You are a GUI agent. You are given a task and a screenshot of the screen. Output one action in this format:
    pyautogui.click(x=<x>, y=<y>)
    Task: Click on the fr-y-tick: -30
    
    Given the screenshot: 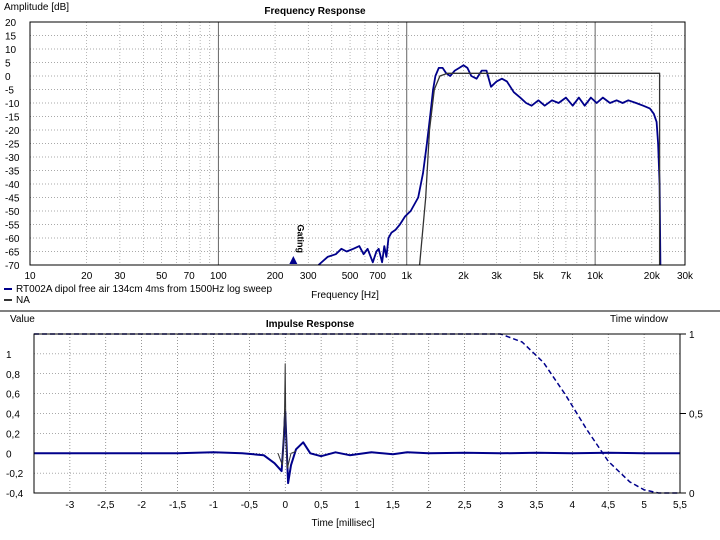 What is the action you would take?
    pyautogui.click(x=12, y=158)
    